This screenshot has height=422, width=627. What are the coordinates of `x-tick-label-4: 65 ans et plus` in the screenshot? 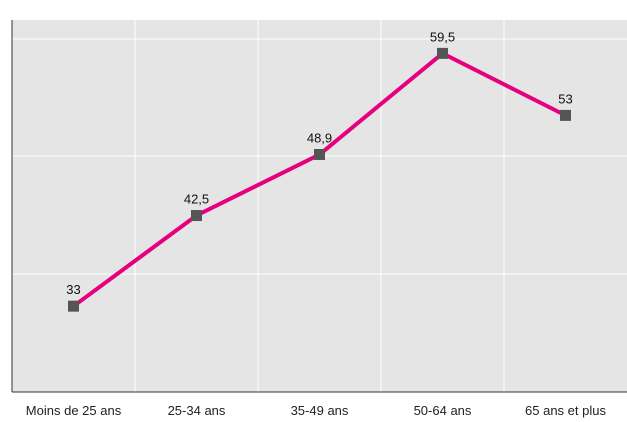 It's located at (565, 410).